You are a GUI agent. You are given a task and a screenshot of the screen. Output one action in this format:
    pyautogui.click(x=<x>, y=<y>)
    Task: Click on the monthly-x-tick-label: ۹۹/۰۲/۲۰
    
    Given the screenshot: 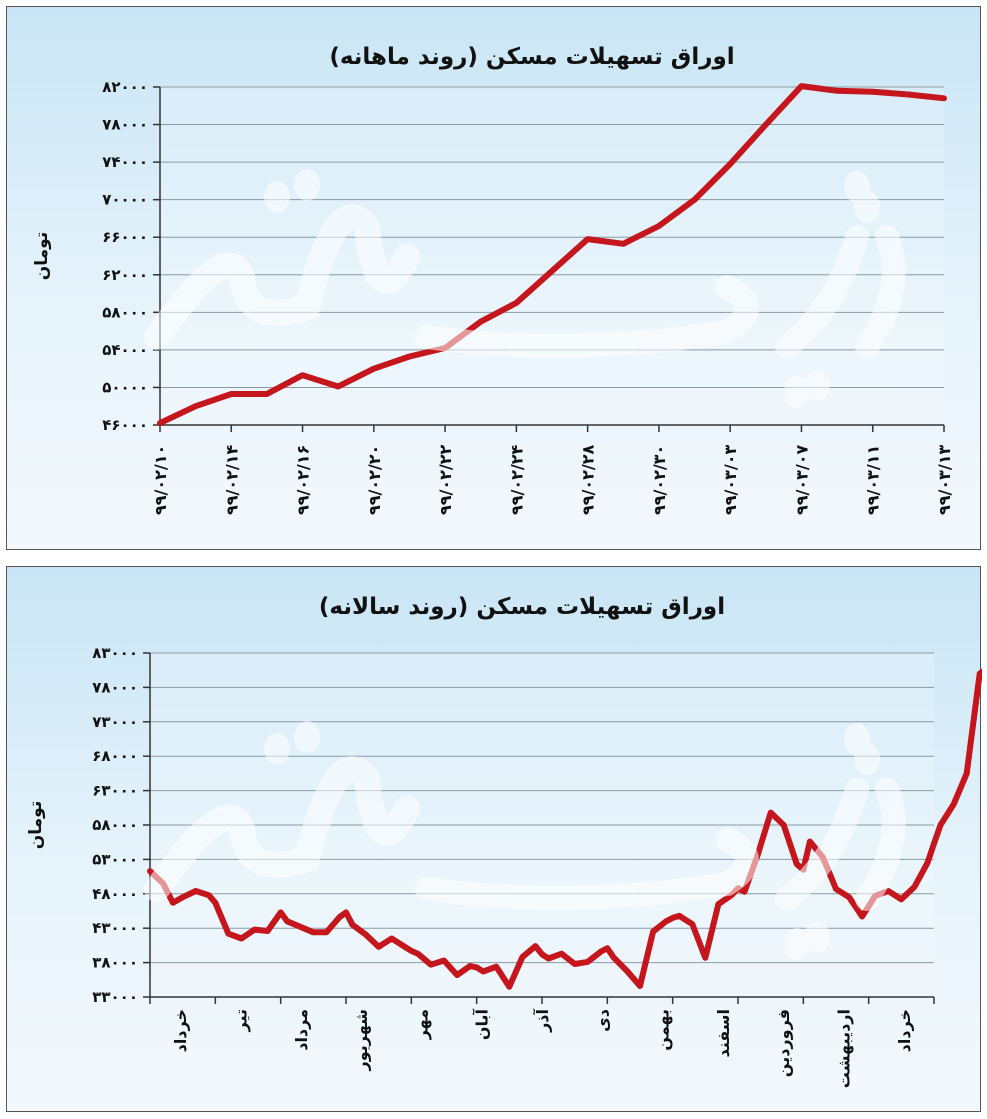 What is the action you would take?
    pyautogui.click(x=374, y=480)
    